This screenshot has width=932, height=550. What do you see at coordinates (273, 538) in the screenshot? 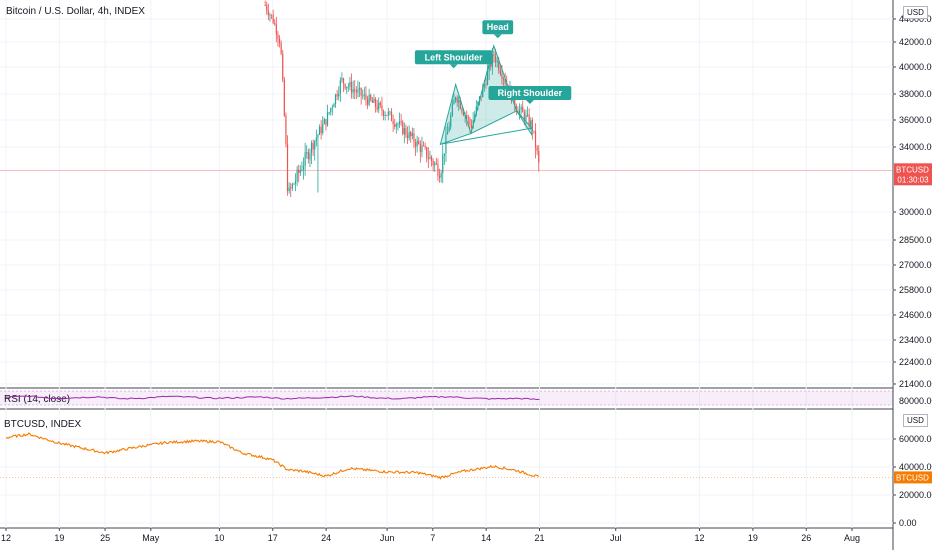
I see `x-tick-label: 17` at bounding box center [273, 538].